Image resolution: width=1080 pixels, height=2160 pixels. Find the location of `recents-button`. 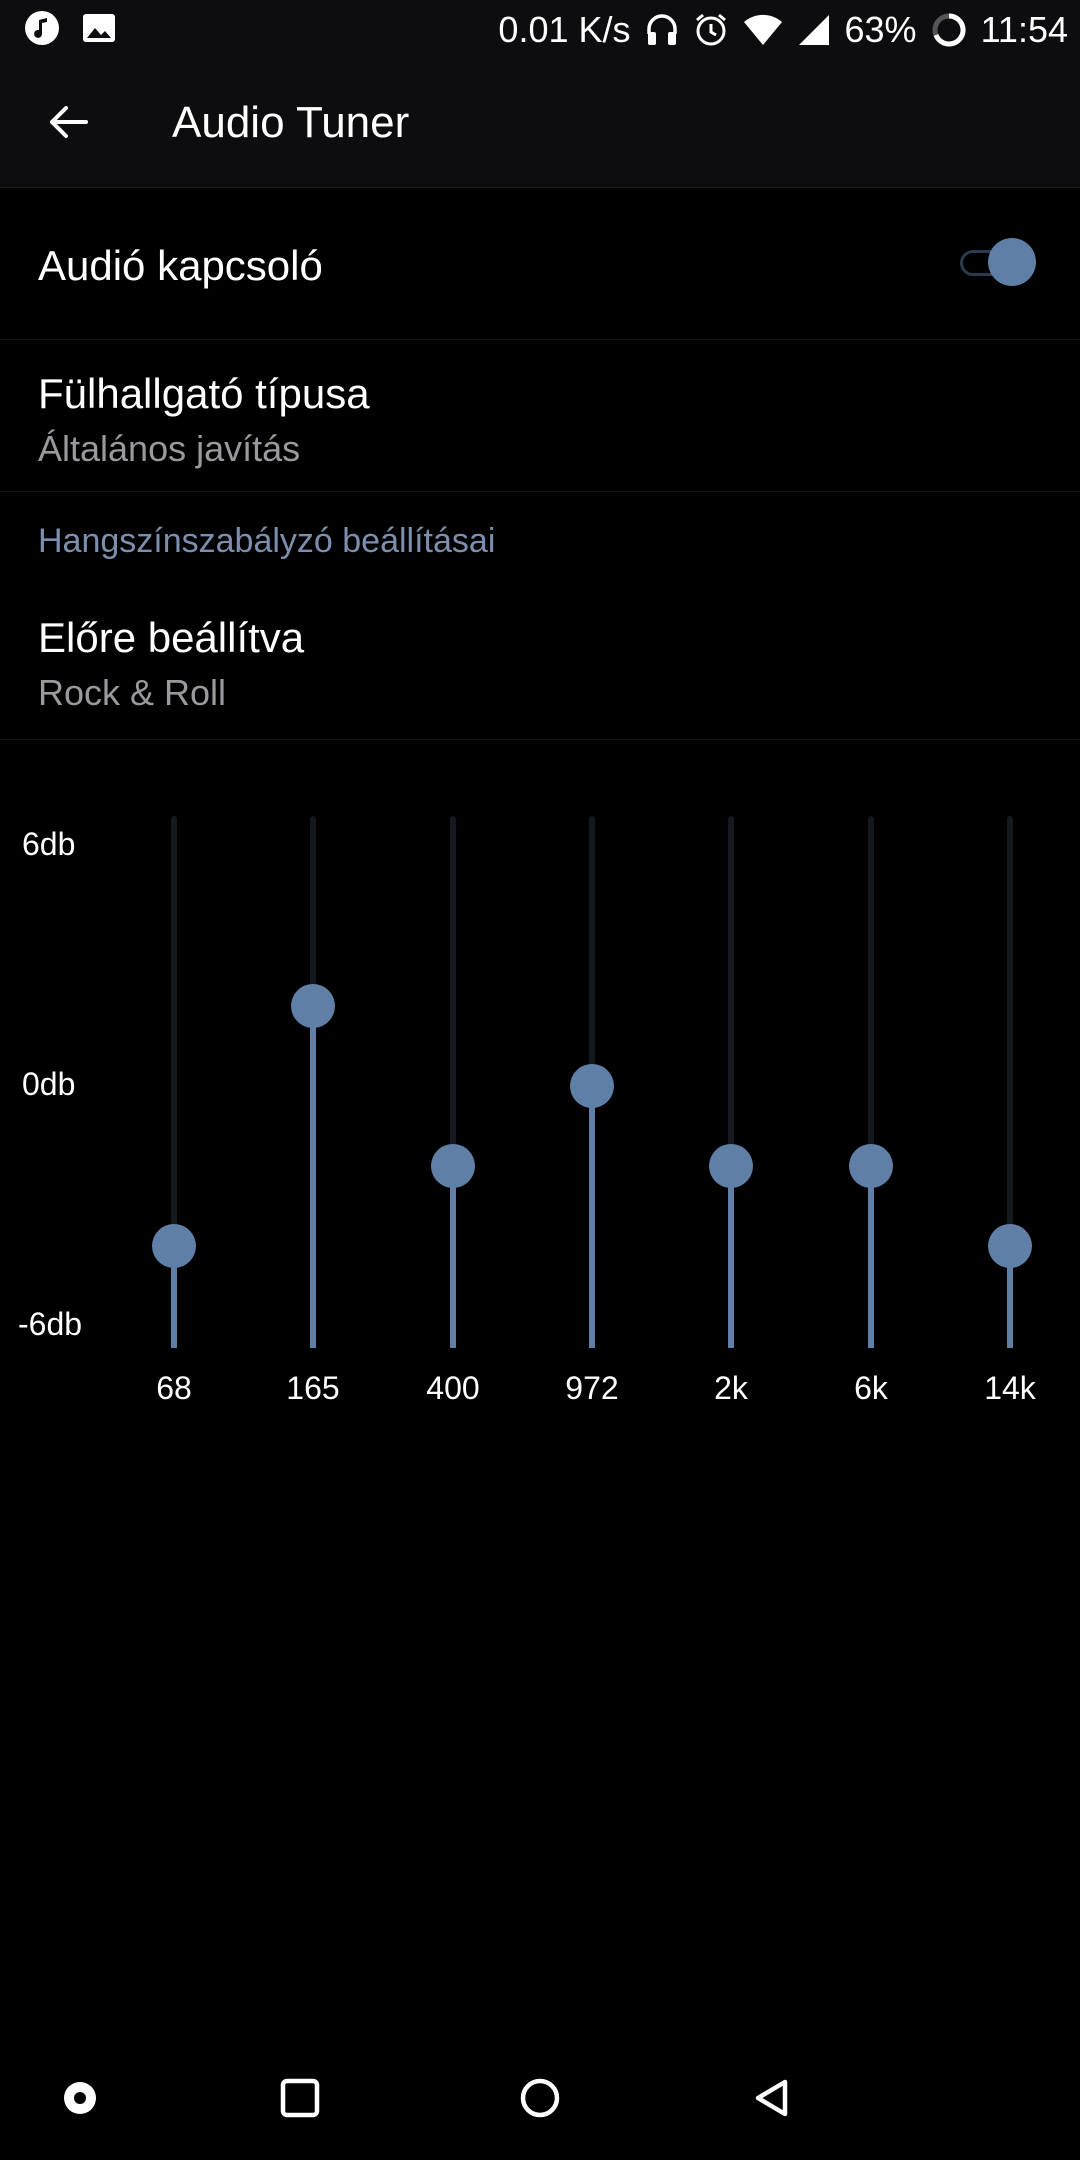

recents-button is located at coordinates (300, 2100).